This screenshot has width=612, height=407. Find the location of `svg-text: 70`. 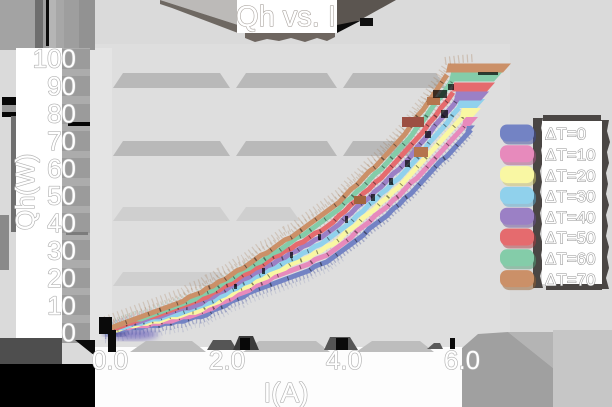

svg-text: 70 is located at coordinates (61, 141).